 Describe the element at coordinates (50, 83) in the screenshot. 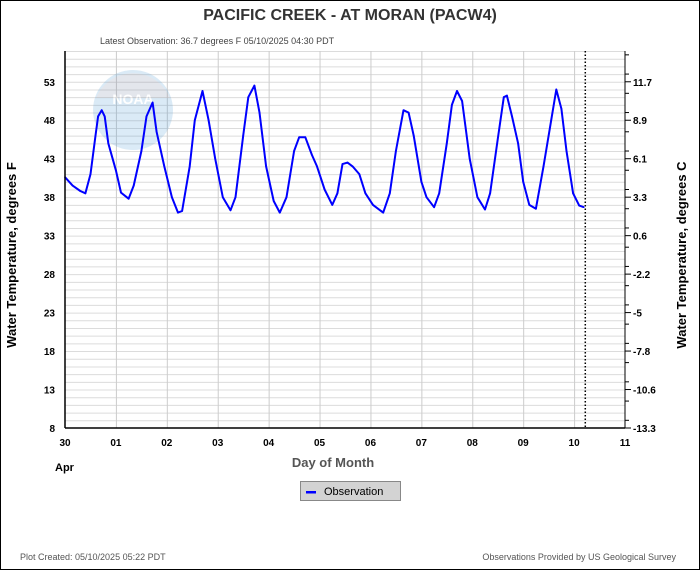

I see `y-tick-label-left: 53` at that location.